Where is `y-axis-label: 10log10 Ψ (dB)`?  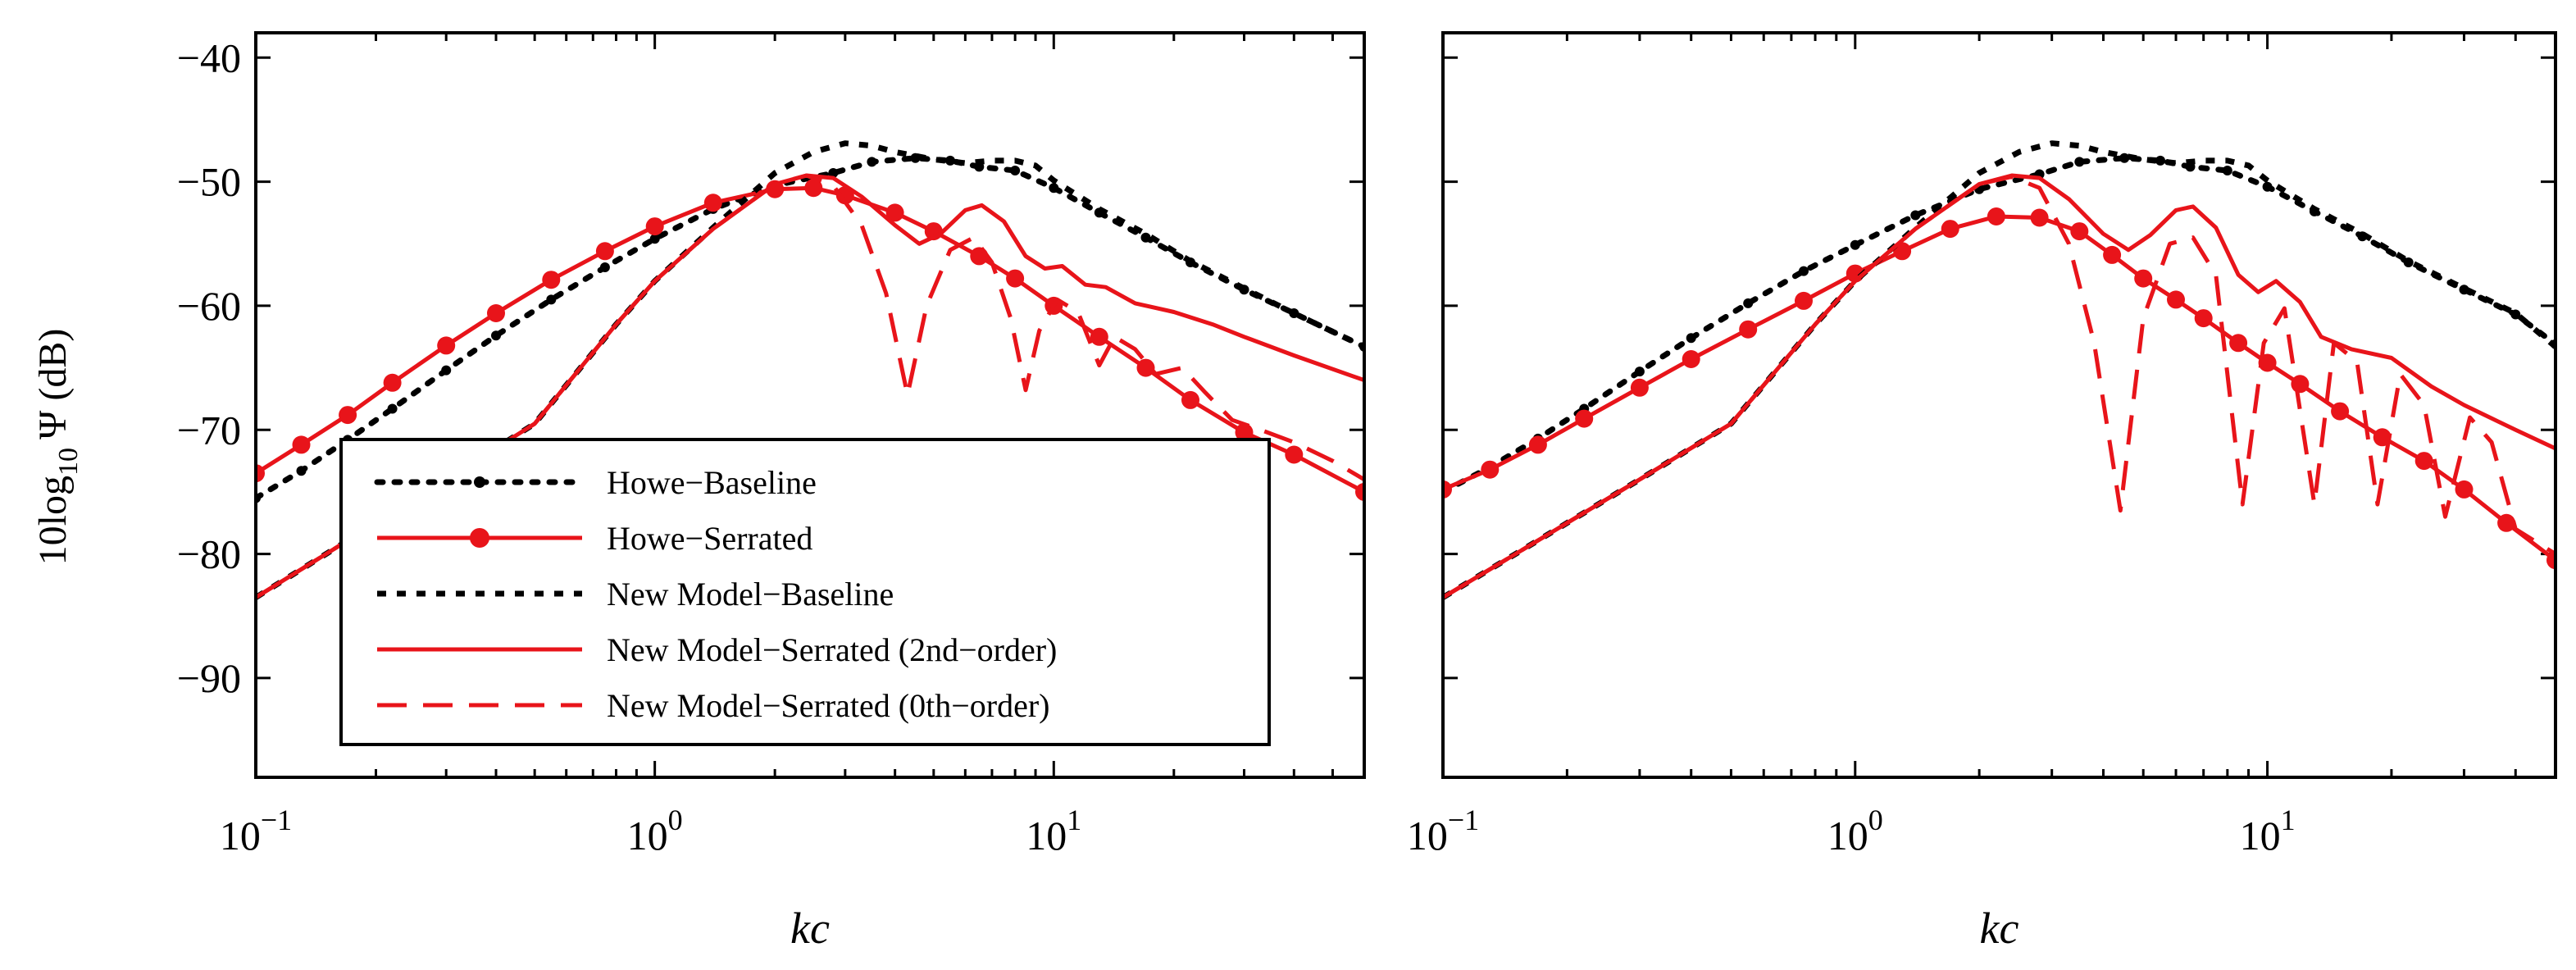 y-axis-label: 10log10 Ψ (dB) is located at coordinates (57, 448).